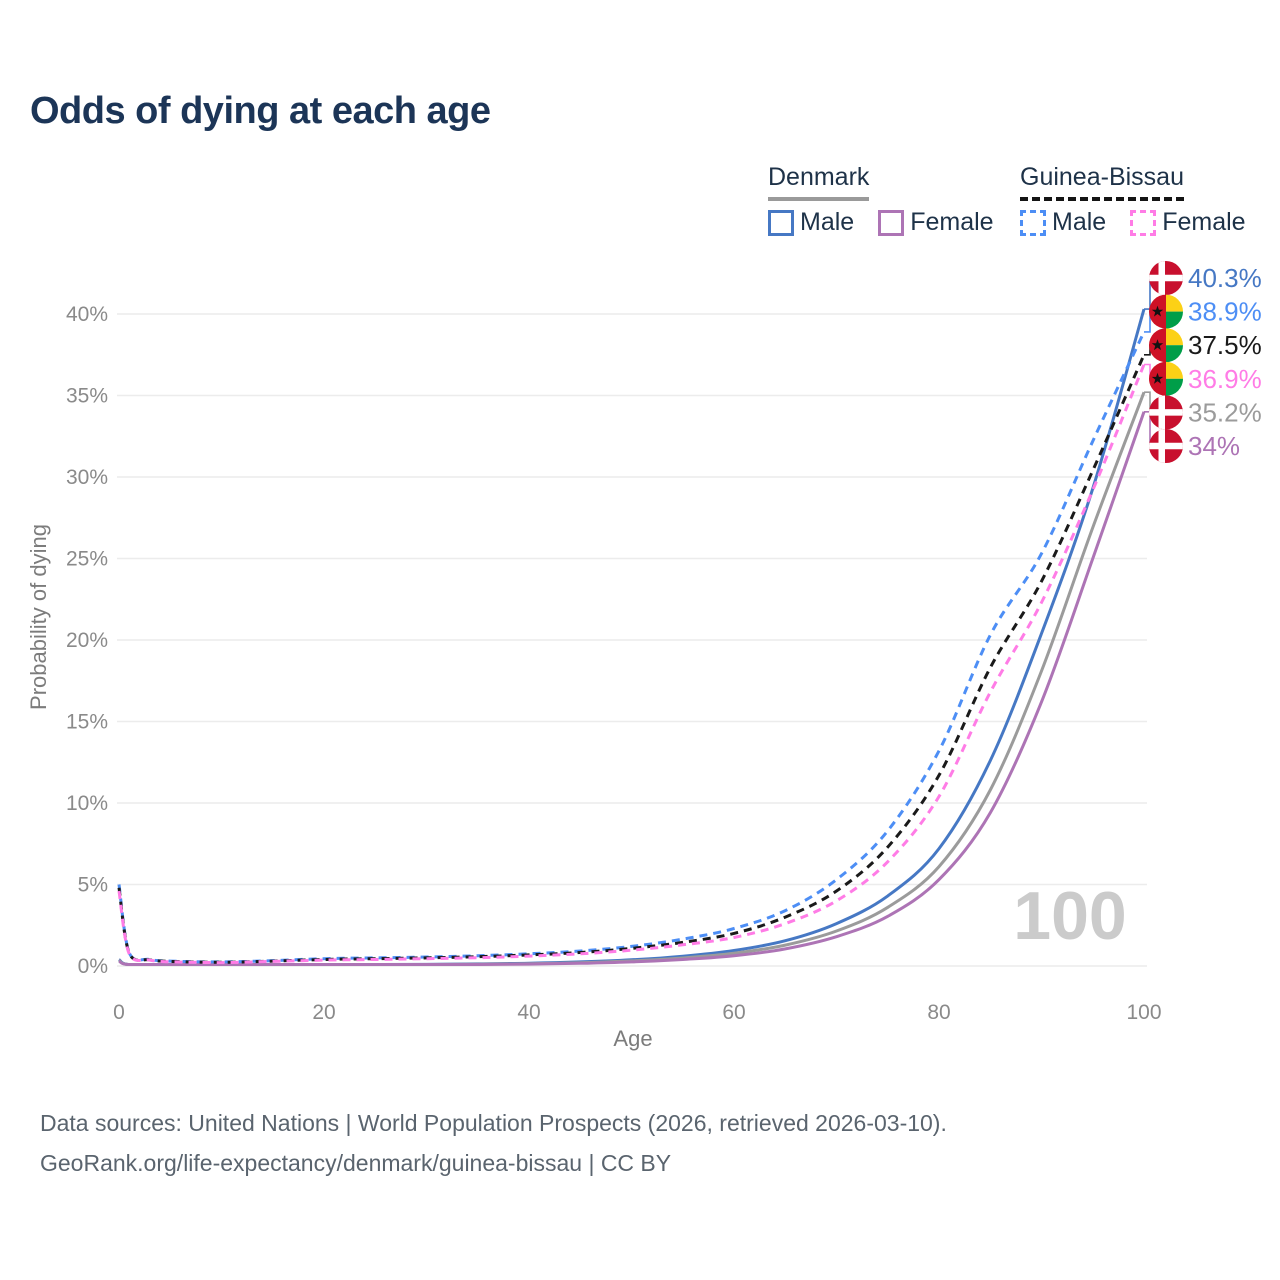  Describe the element at coordinates (93, 966) in the screenshot. I see `y-tick-label: 0%` at that location.